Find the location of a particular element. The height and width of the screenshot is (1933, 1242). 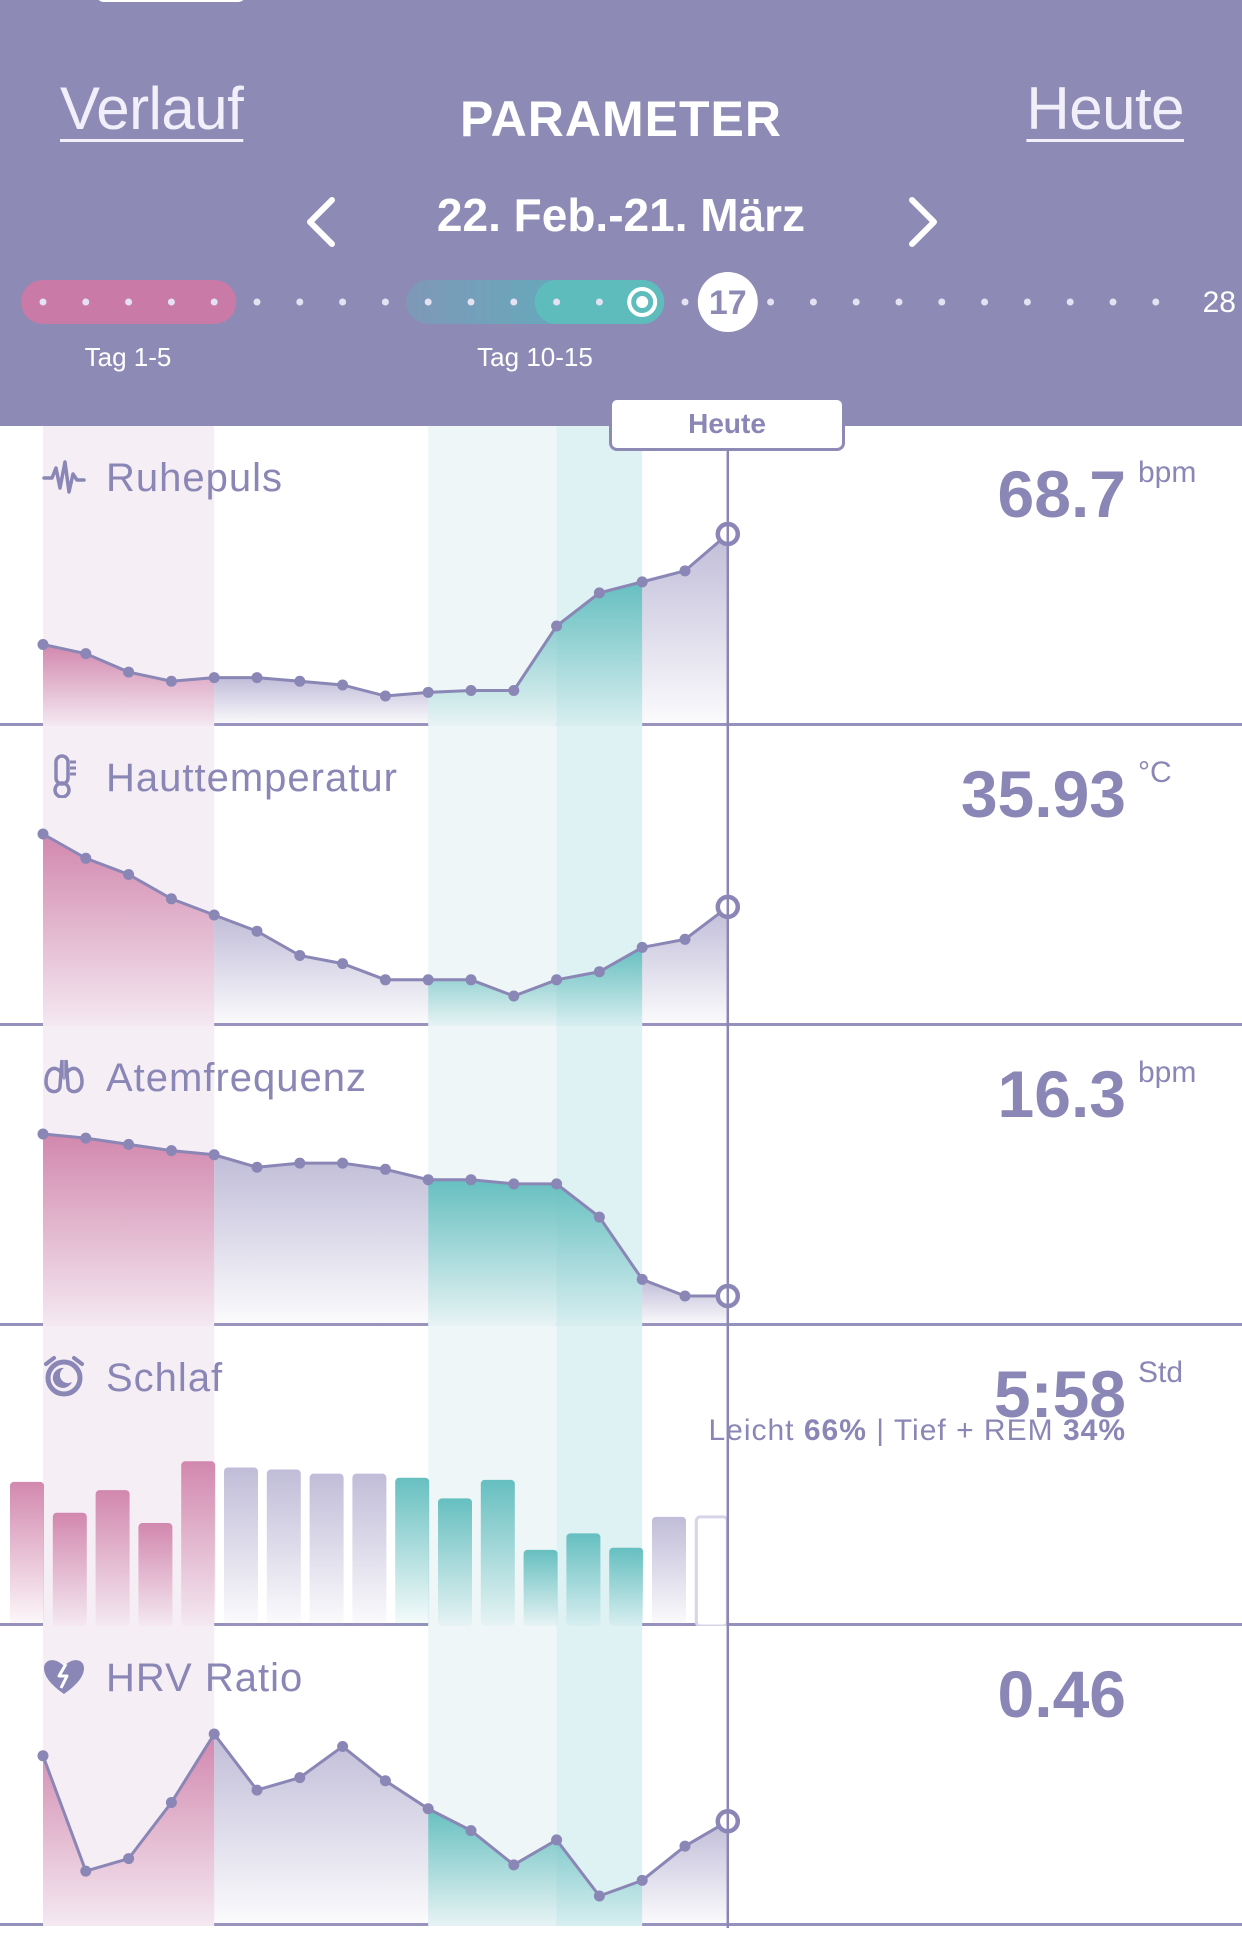

current-day-circle is located at coordinates (727, 302).